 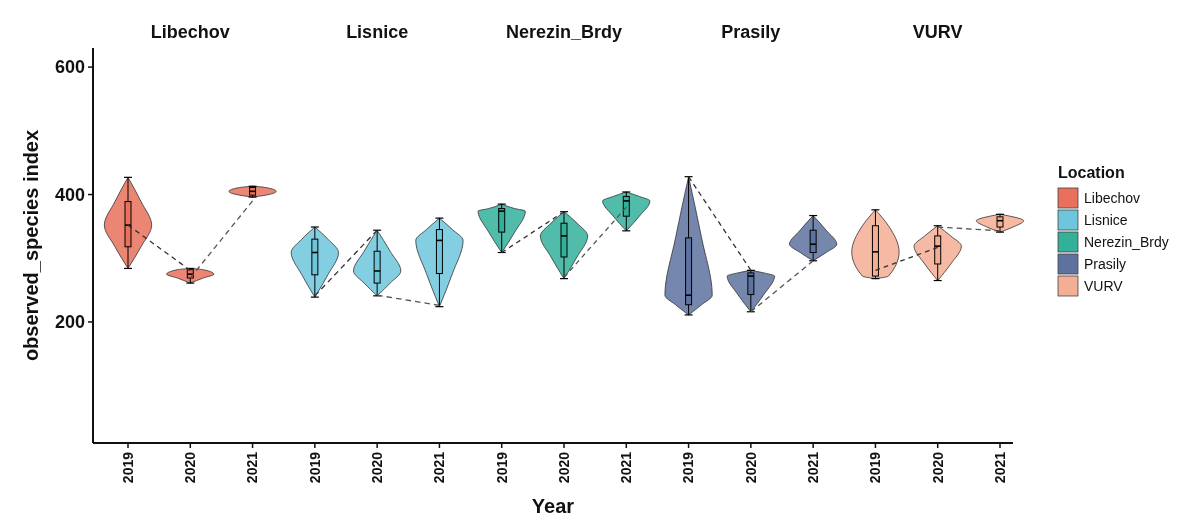 I want to click on legend-label: Libechov, so click(x=1112, y=197).